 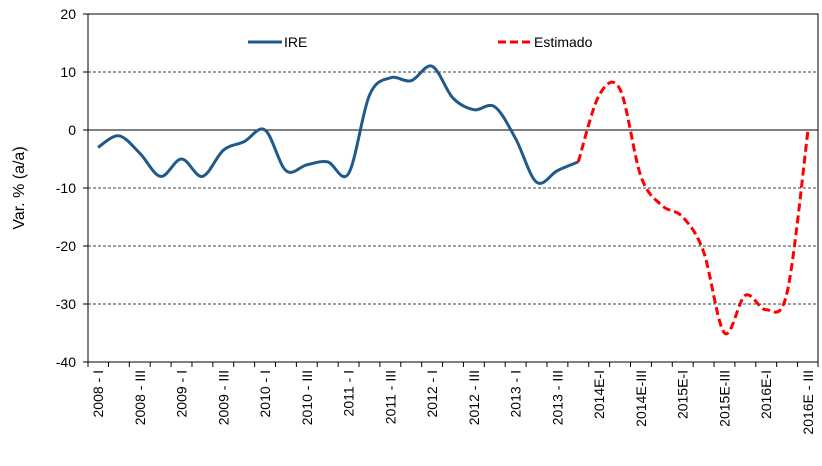 What do you see at coordinates (19, 187) in the screenshot?
I see `y-axis-label: Var. % (a/a)` at bounding box center [19, 187].